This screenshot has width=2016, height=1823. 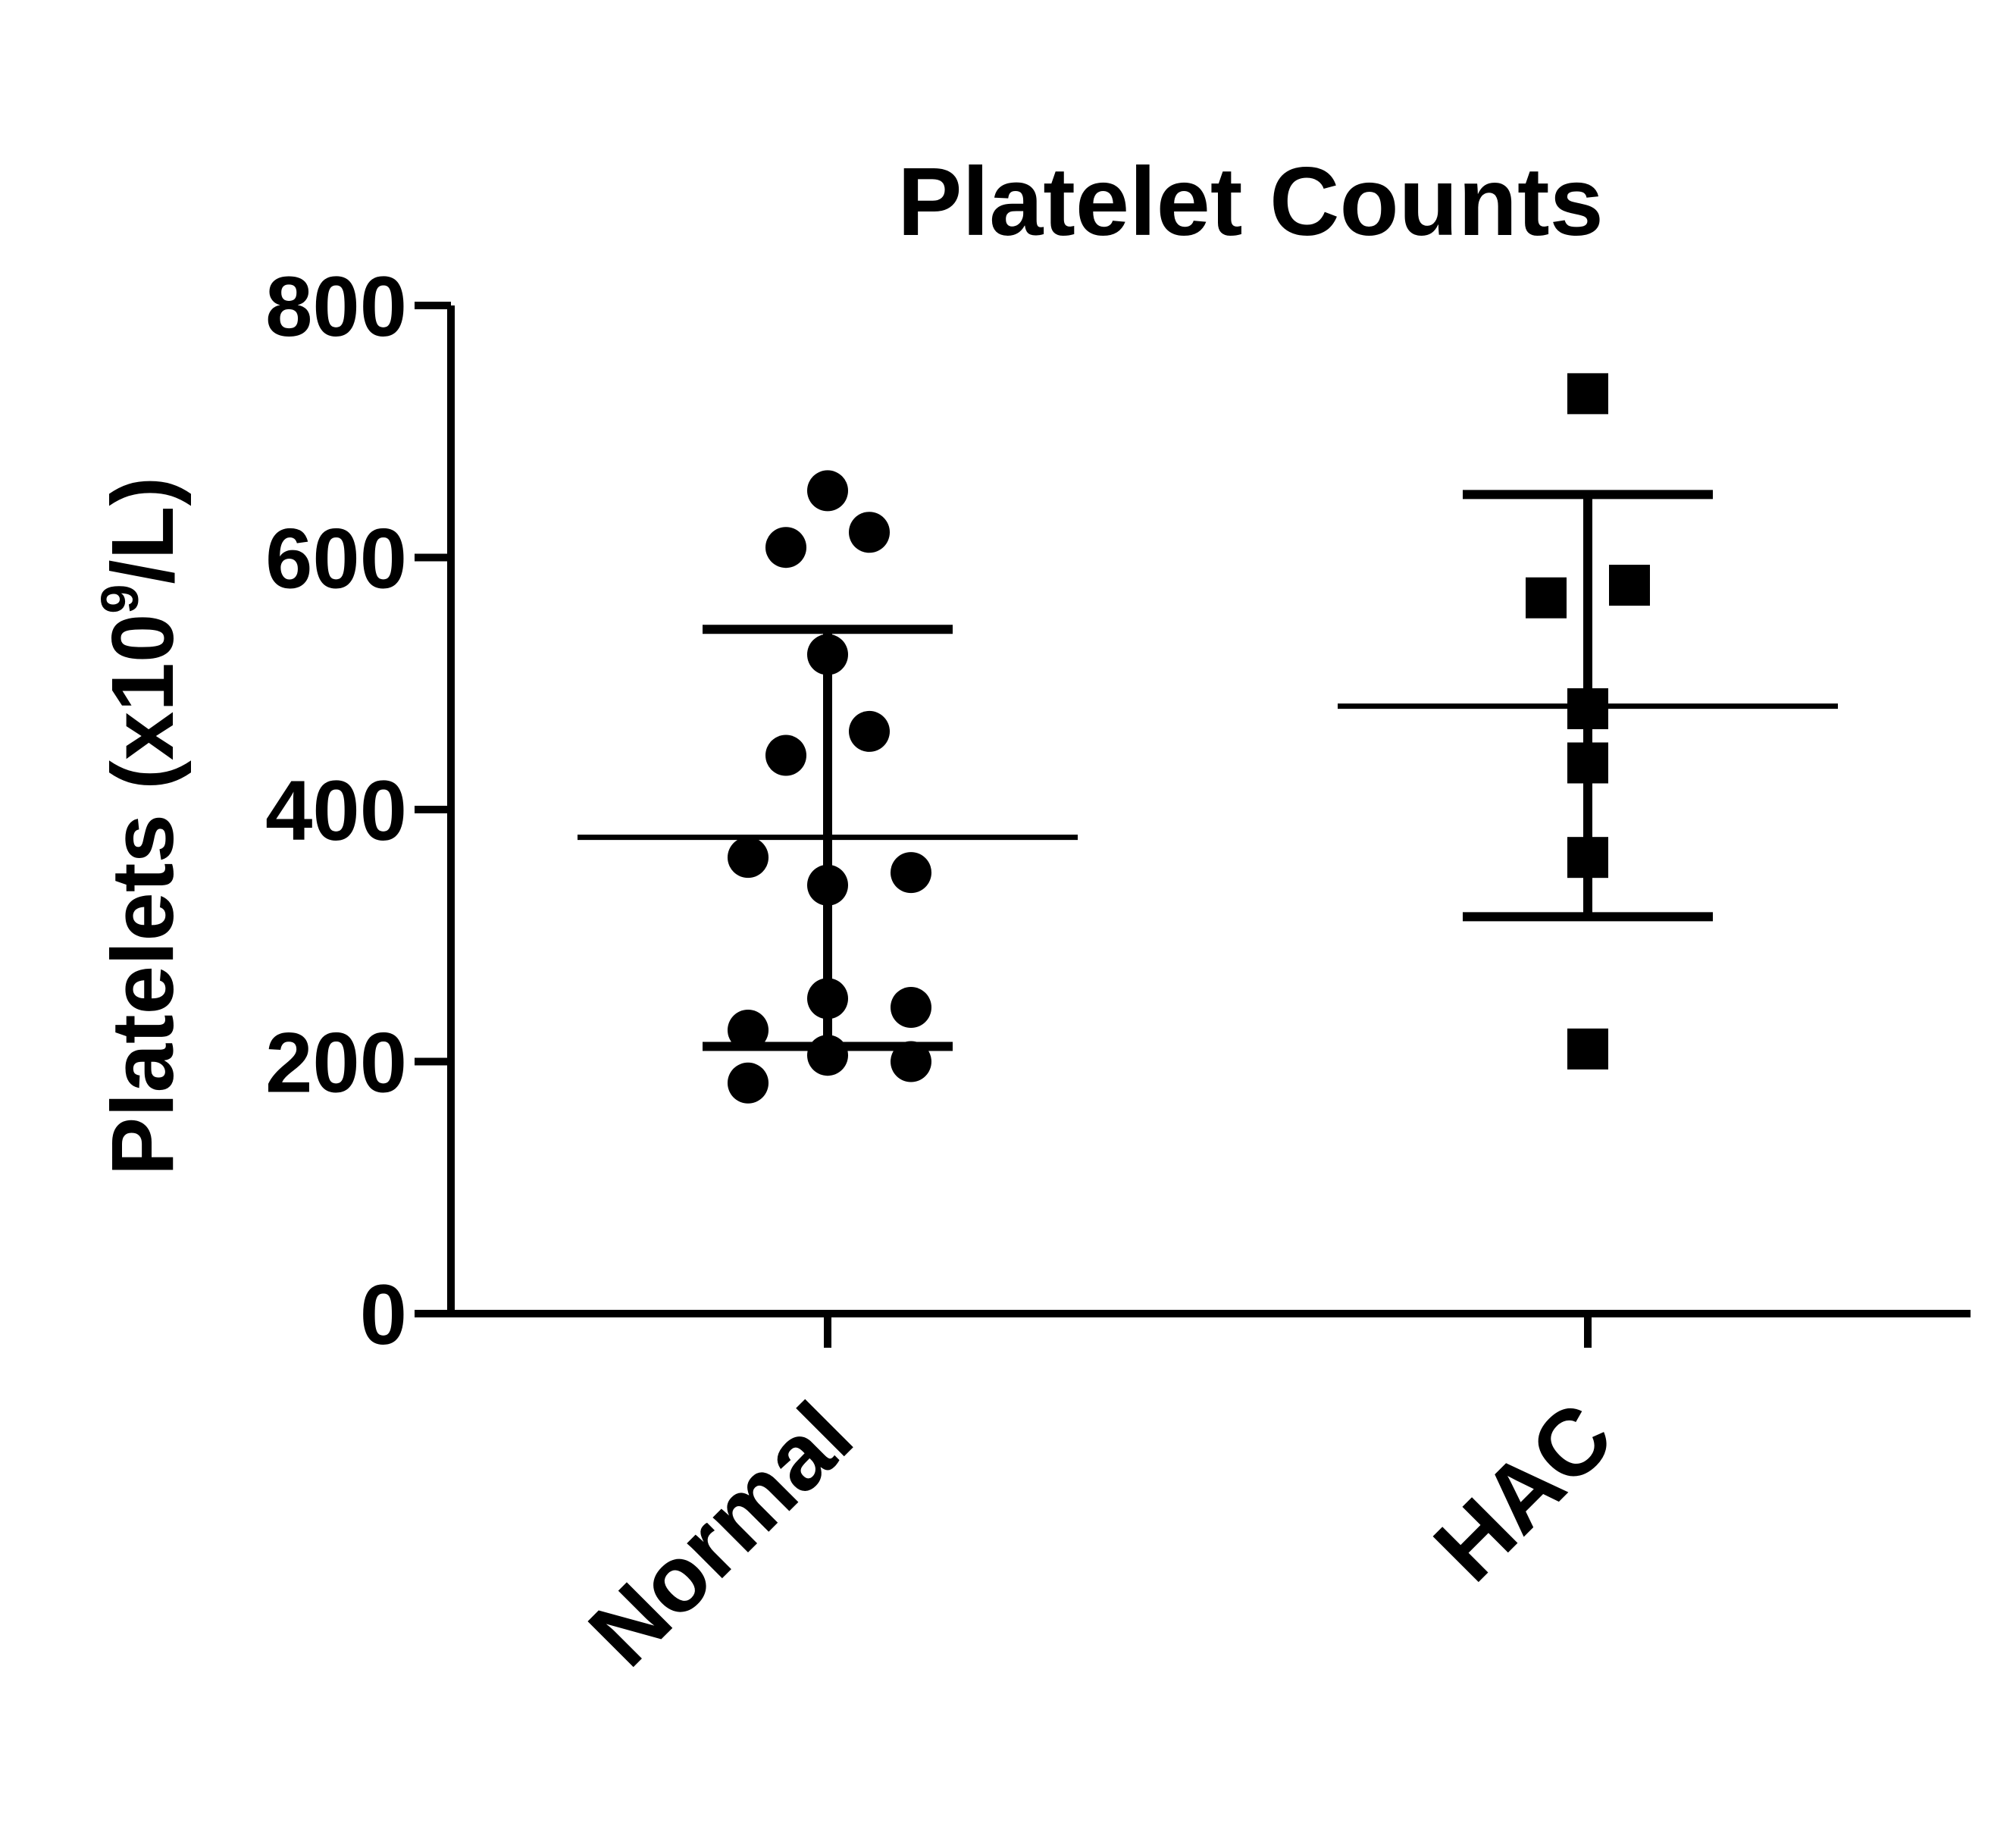 What do you see at coordinates (336, 1063) in the screenshot?
I see `y-tick-label: 200` at bounding box center [336, 1063].